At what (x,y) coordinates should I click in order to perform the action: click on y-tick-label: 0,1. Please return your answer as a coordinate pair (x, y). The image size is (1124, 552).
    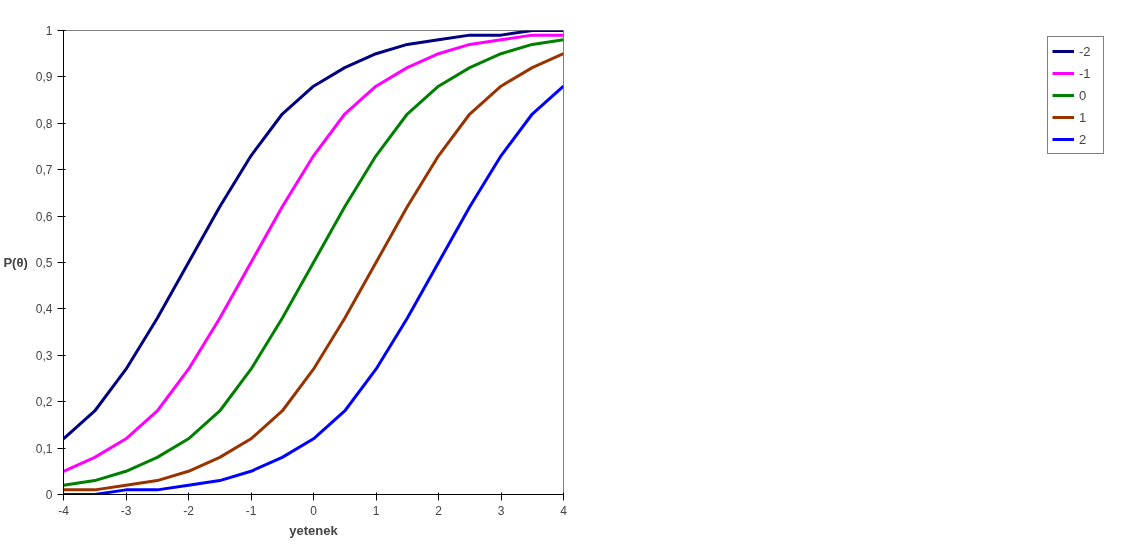
    Looking at the image, I should click on (44, 448).